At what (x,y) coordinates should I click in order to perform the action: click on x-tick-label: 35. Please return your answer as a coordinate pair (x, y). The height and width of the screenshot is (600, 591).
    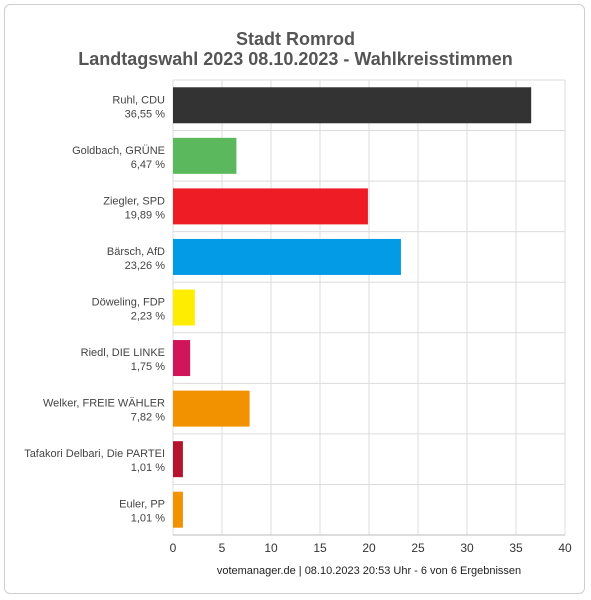
    Looking at the image, I should click on (516, 548).